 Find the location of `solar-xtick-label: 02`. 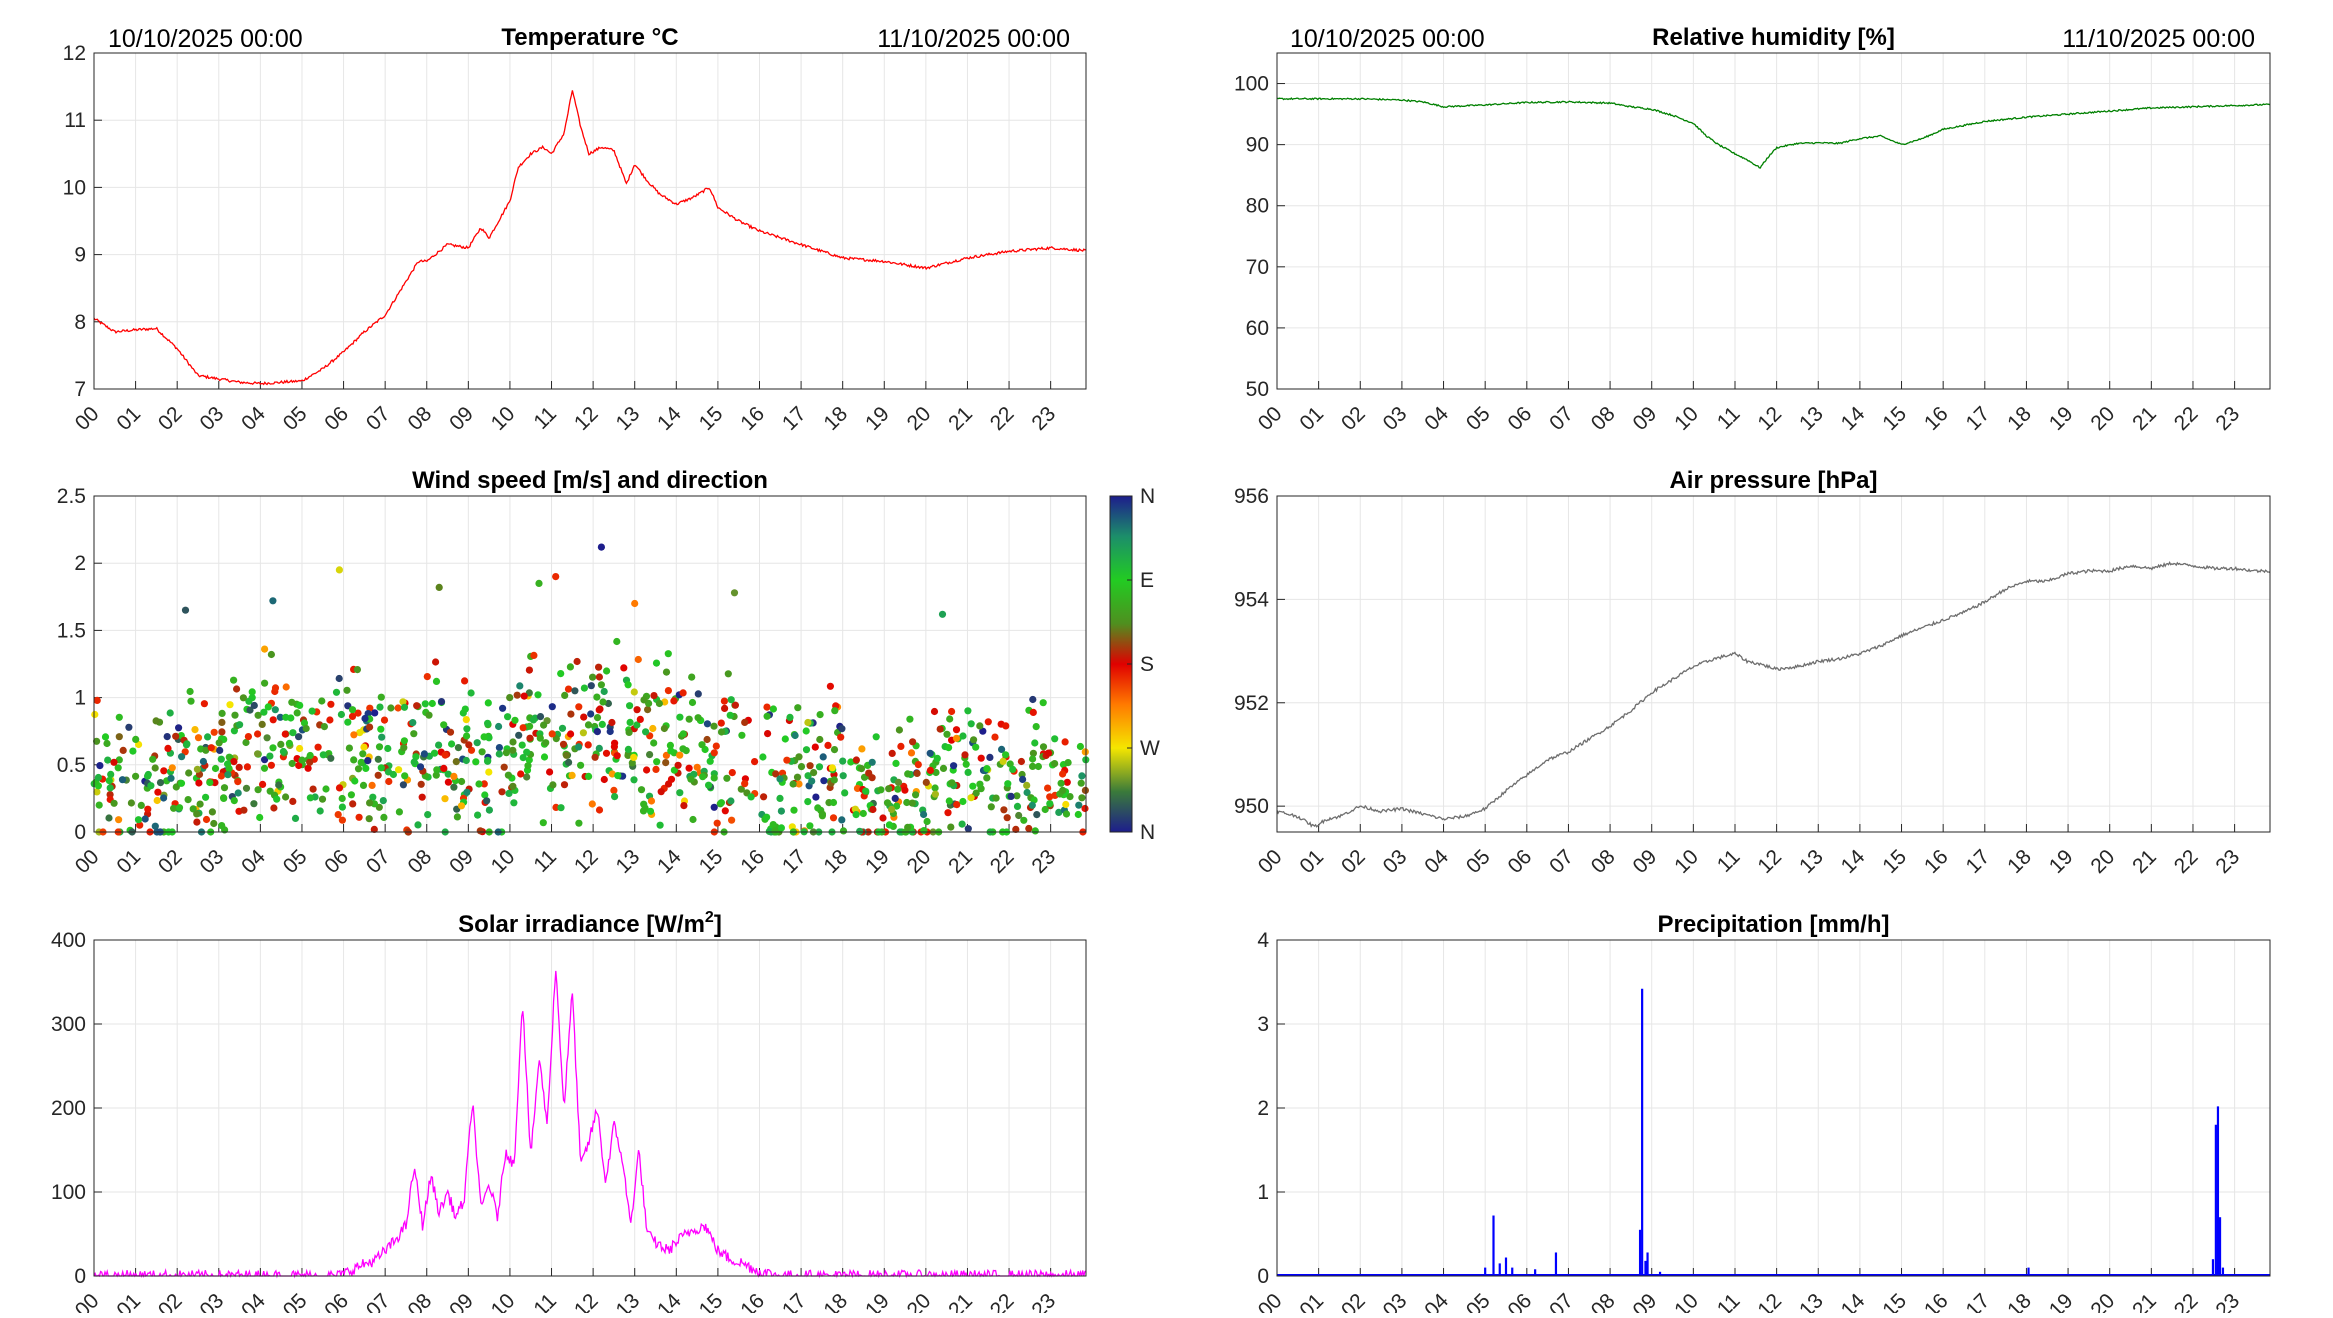

solar-xtick-label: 02 is located at coordinates (170, 1301).